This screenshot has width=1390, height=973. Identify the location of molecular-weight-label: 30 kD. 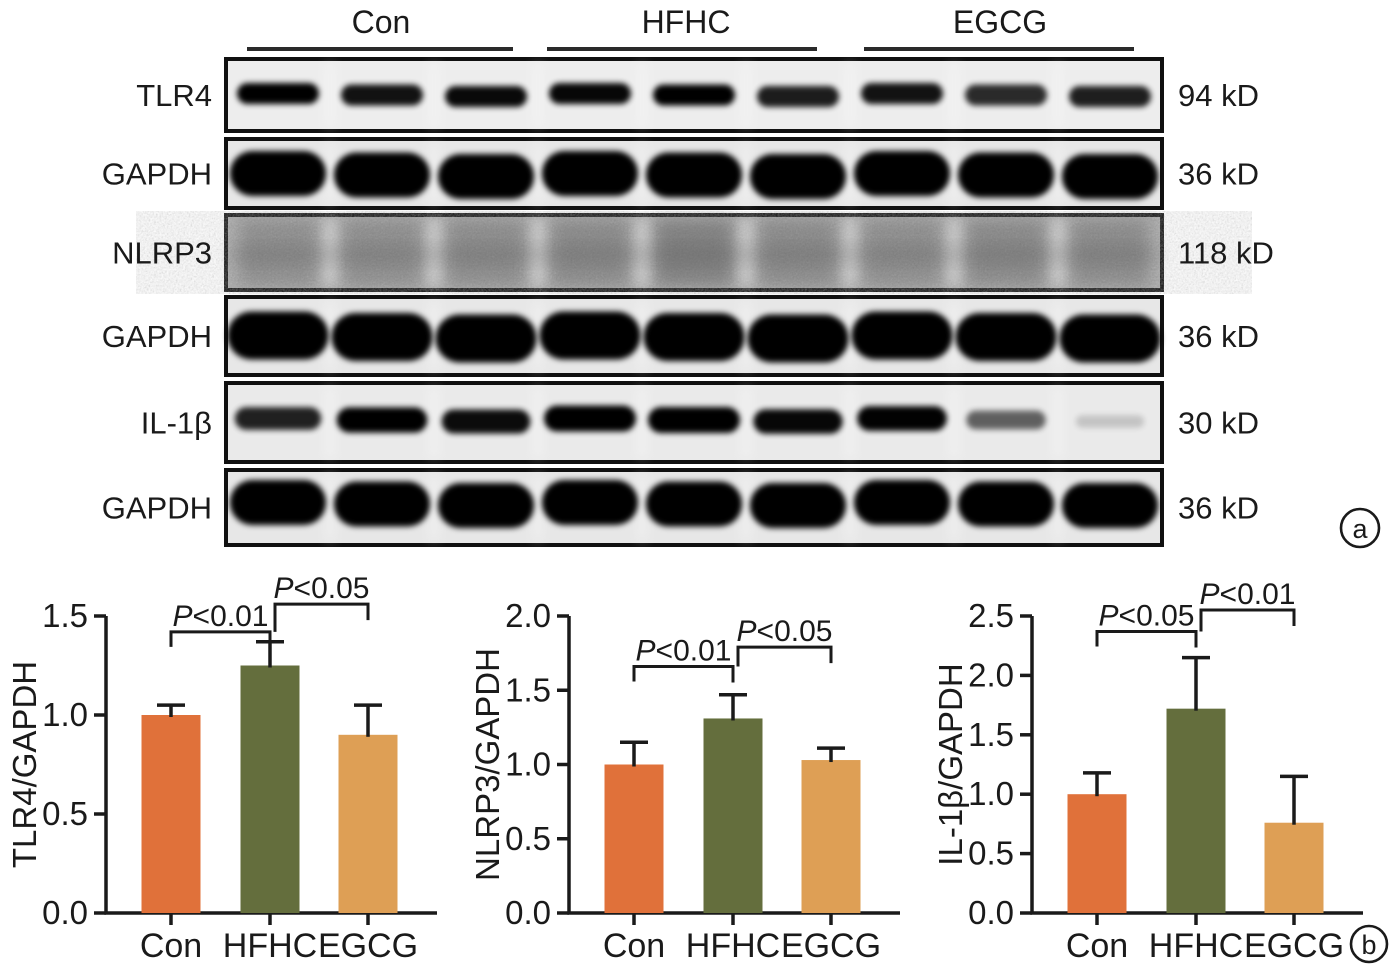
(1218, 423).